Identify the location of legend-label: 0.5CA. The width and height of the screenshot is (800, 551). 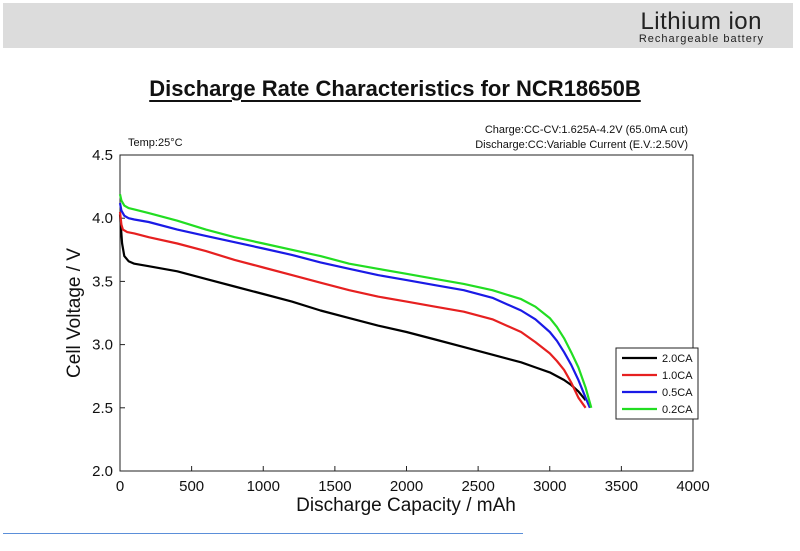
(677, 393).